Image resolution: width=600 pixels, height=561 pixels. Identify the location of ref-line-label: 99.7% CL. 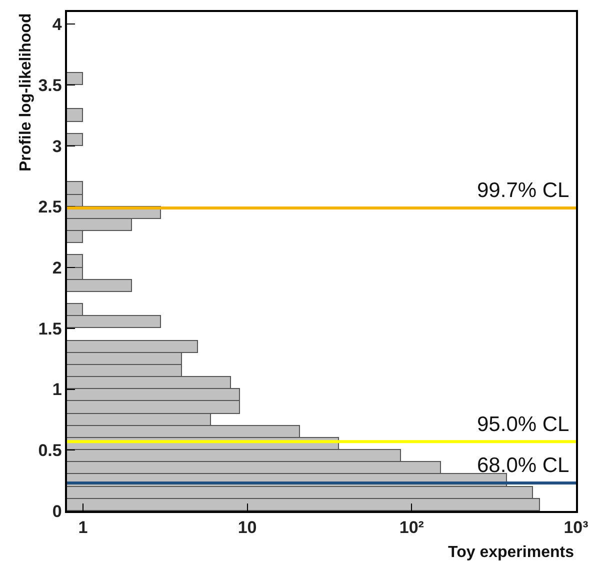
(523, 190).